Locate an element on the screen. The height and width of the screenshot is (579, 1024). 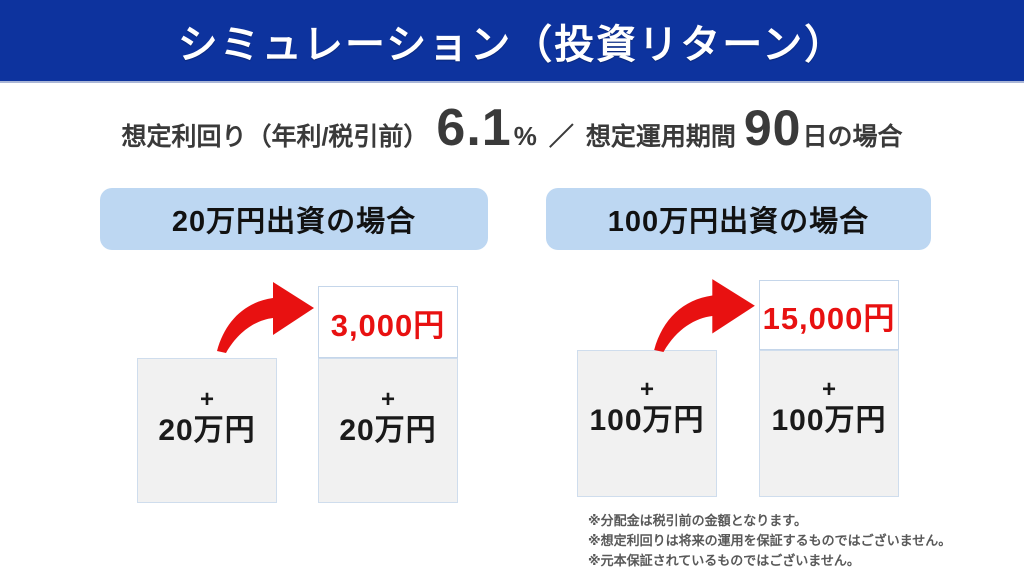
principal-box-before: + 100万円 is located at coordinates (647, 423).